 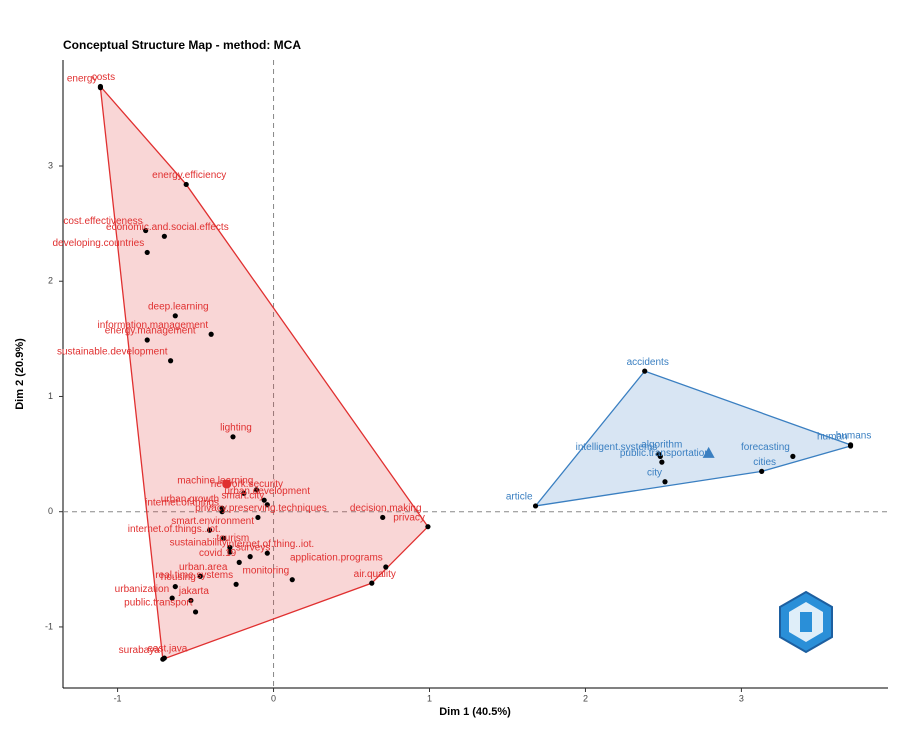 What do you see at coordinates (178, 577) in the screenshot?
I see `point-label: housing` at bounding box center [178, 577].